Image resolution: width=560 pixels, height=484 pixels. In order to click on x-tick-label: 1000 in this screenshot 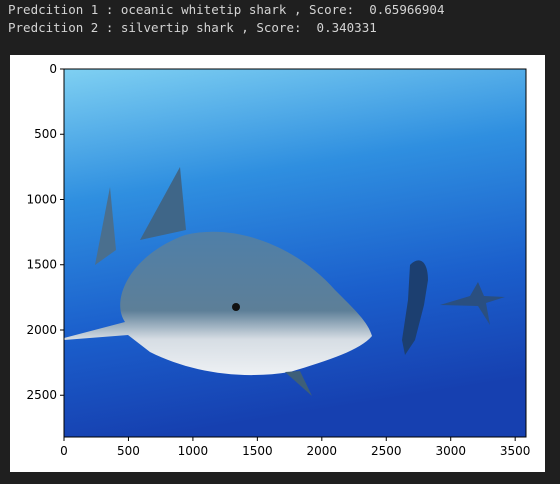, I will do `click(193, 451)`.